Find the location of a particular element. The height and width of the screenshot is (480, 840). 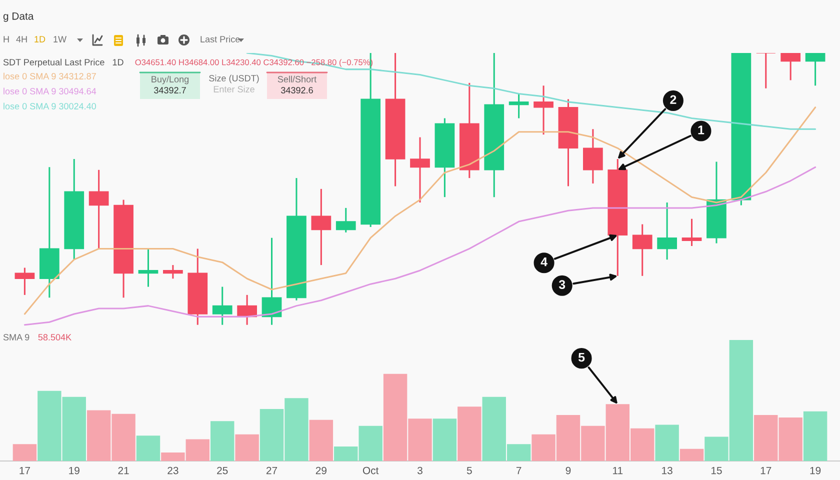

x-tick-label: 7 is located at coordinates (519, 470).